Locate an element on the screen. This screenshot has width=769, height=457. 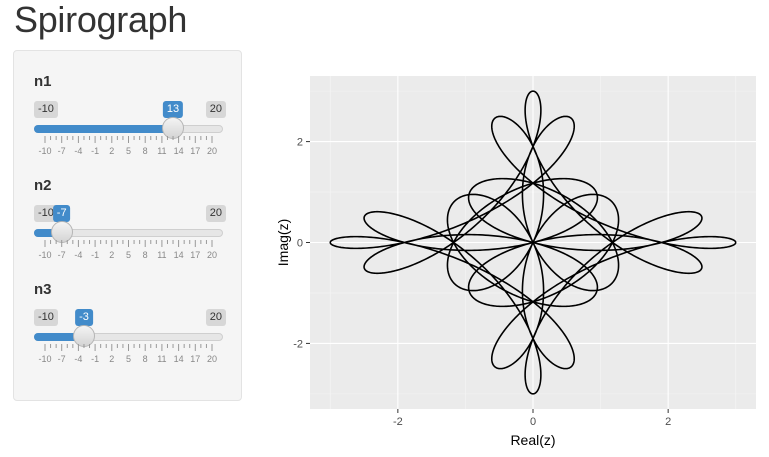
y-tick-label: 2 is located at coordinates (300, 143).